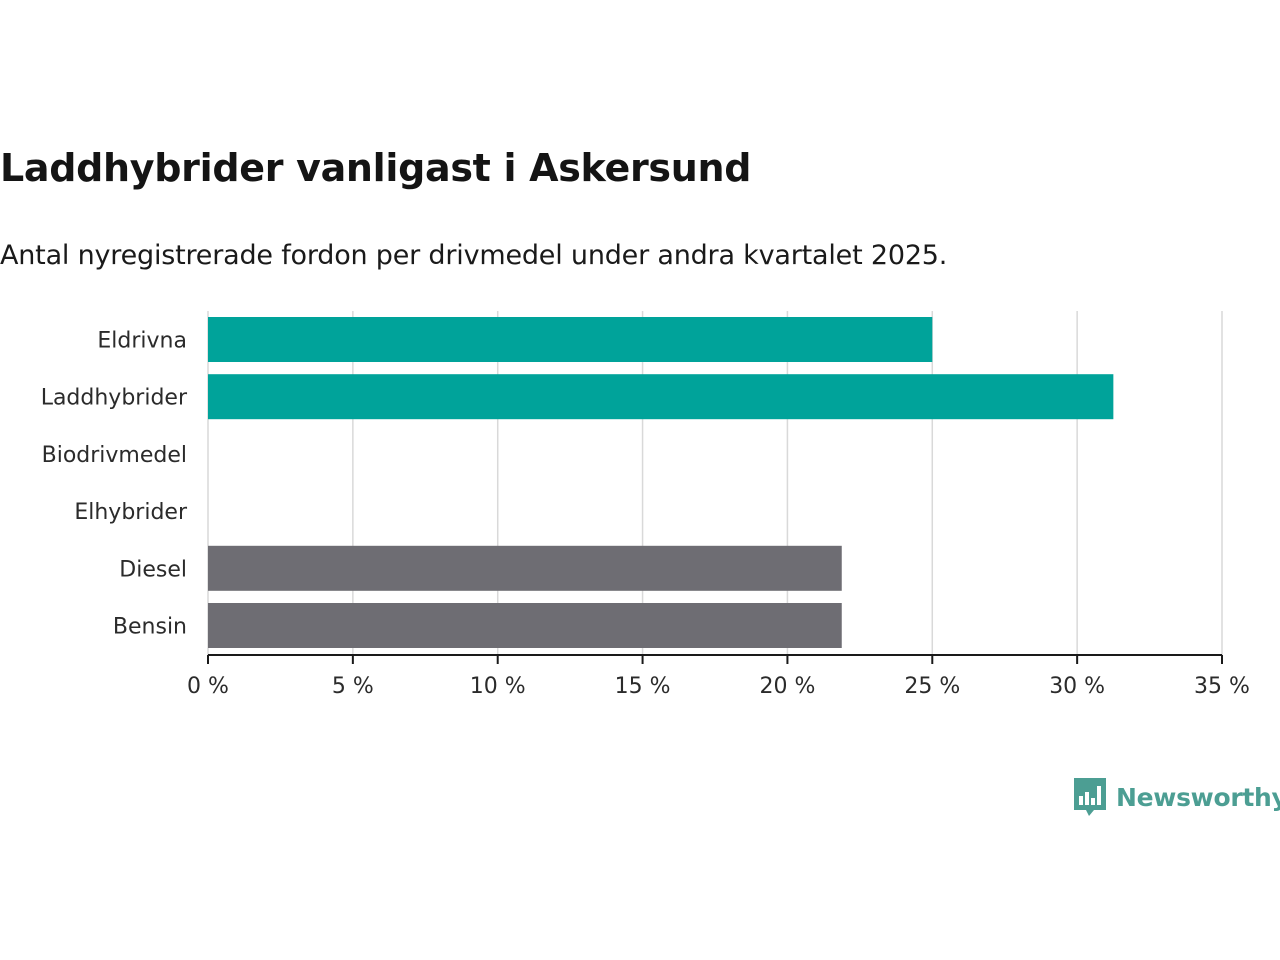  What do you see at coordinates (1222, 686) in the screenshot?
I see `x-tick-label: 35 %` at bounding box center [1222, 686].